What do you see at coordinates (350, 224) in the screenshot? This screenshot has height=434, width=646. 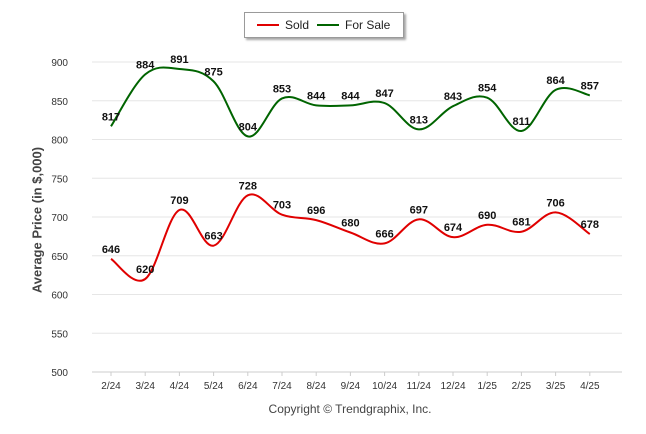 I see `data-label-sold: 680` at bounding box center [350, 224].